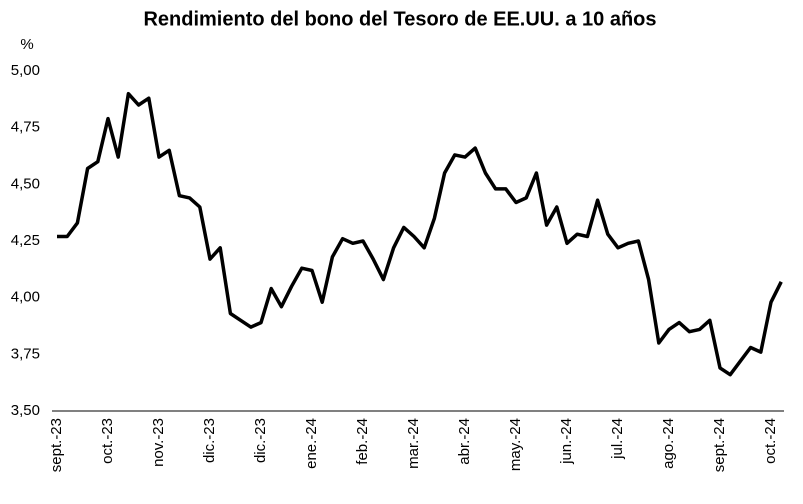  What do you see at coordinates (25, 353) in the screenshot?
I see `y-tick-label: 3,75` at bounding box center [25, 353].